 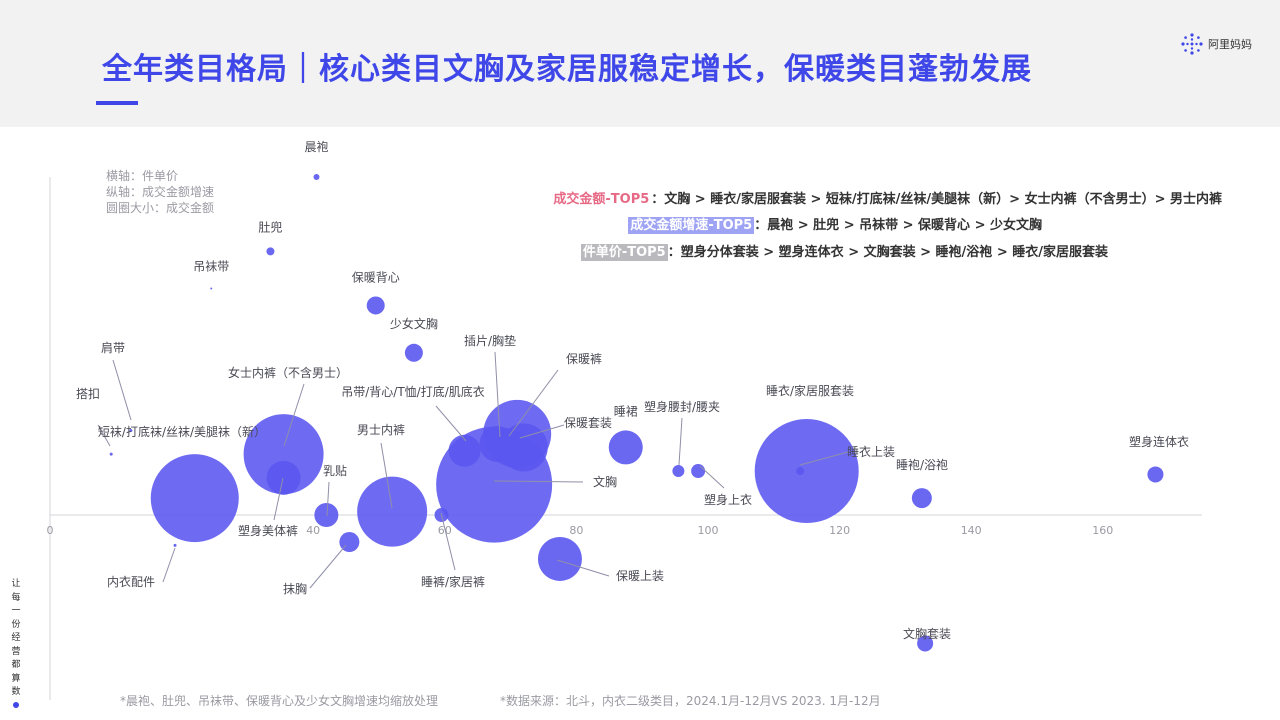 What do you see at coordinates (810, 390) in the screenshot?
I see `bubble-label: 睡衣/家居服套装` at bounding box center [810, 390].